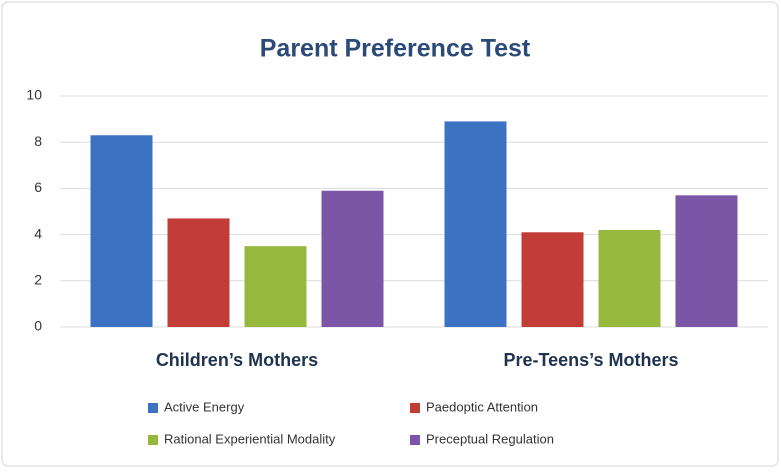 This screenshot has height=474, width=781. Describe the element at coordinates (482, 406) in the screenshot. I see `legend-label: Paedoptic Attention` at that location.